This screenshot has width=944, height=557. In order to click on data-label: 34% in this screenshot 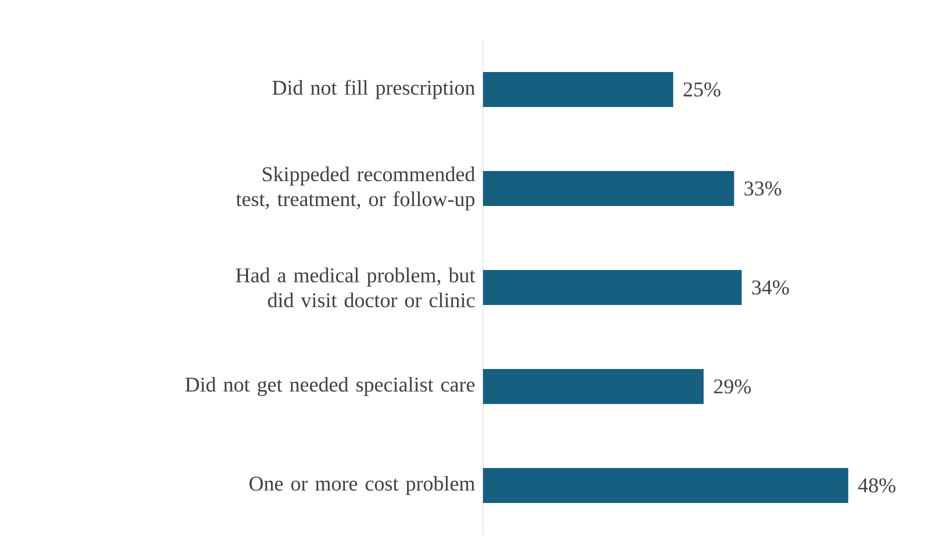, I will do `click(770, 287)`.